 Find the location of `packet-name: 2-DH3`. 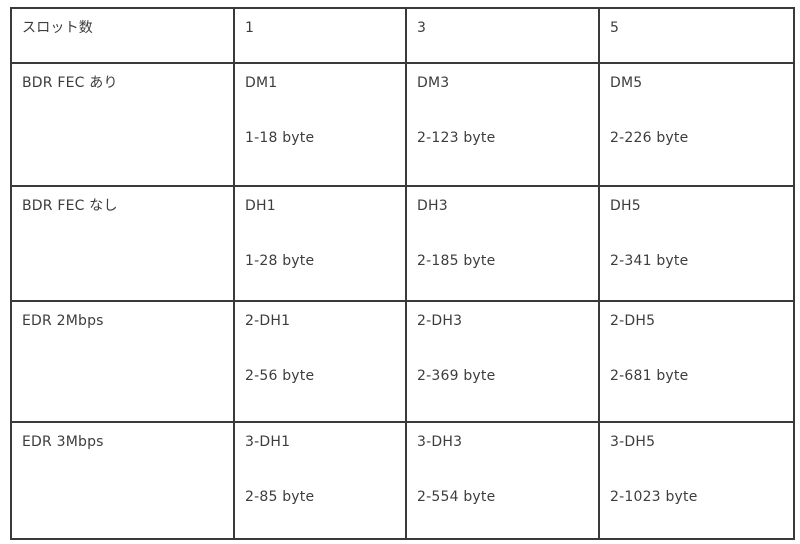

packet-name: 2-DH3 is located at coordinates (440, 321).